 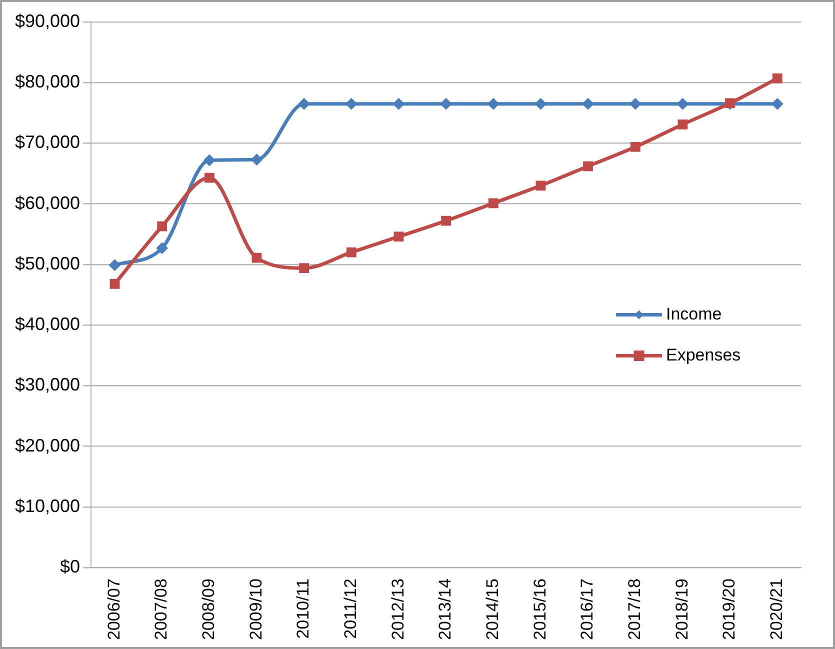 What do you see at coordinates (398, 609) in the screenshot?
I see `x-tick-label: 2012/13` at bounding box center [398, 609].